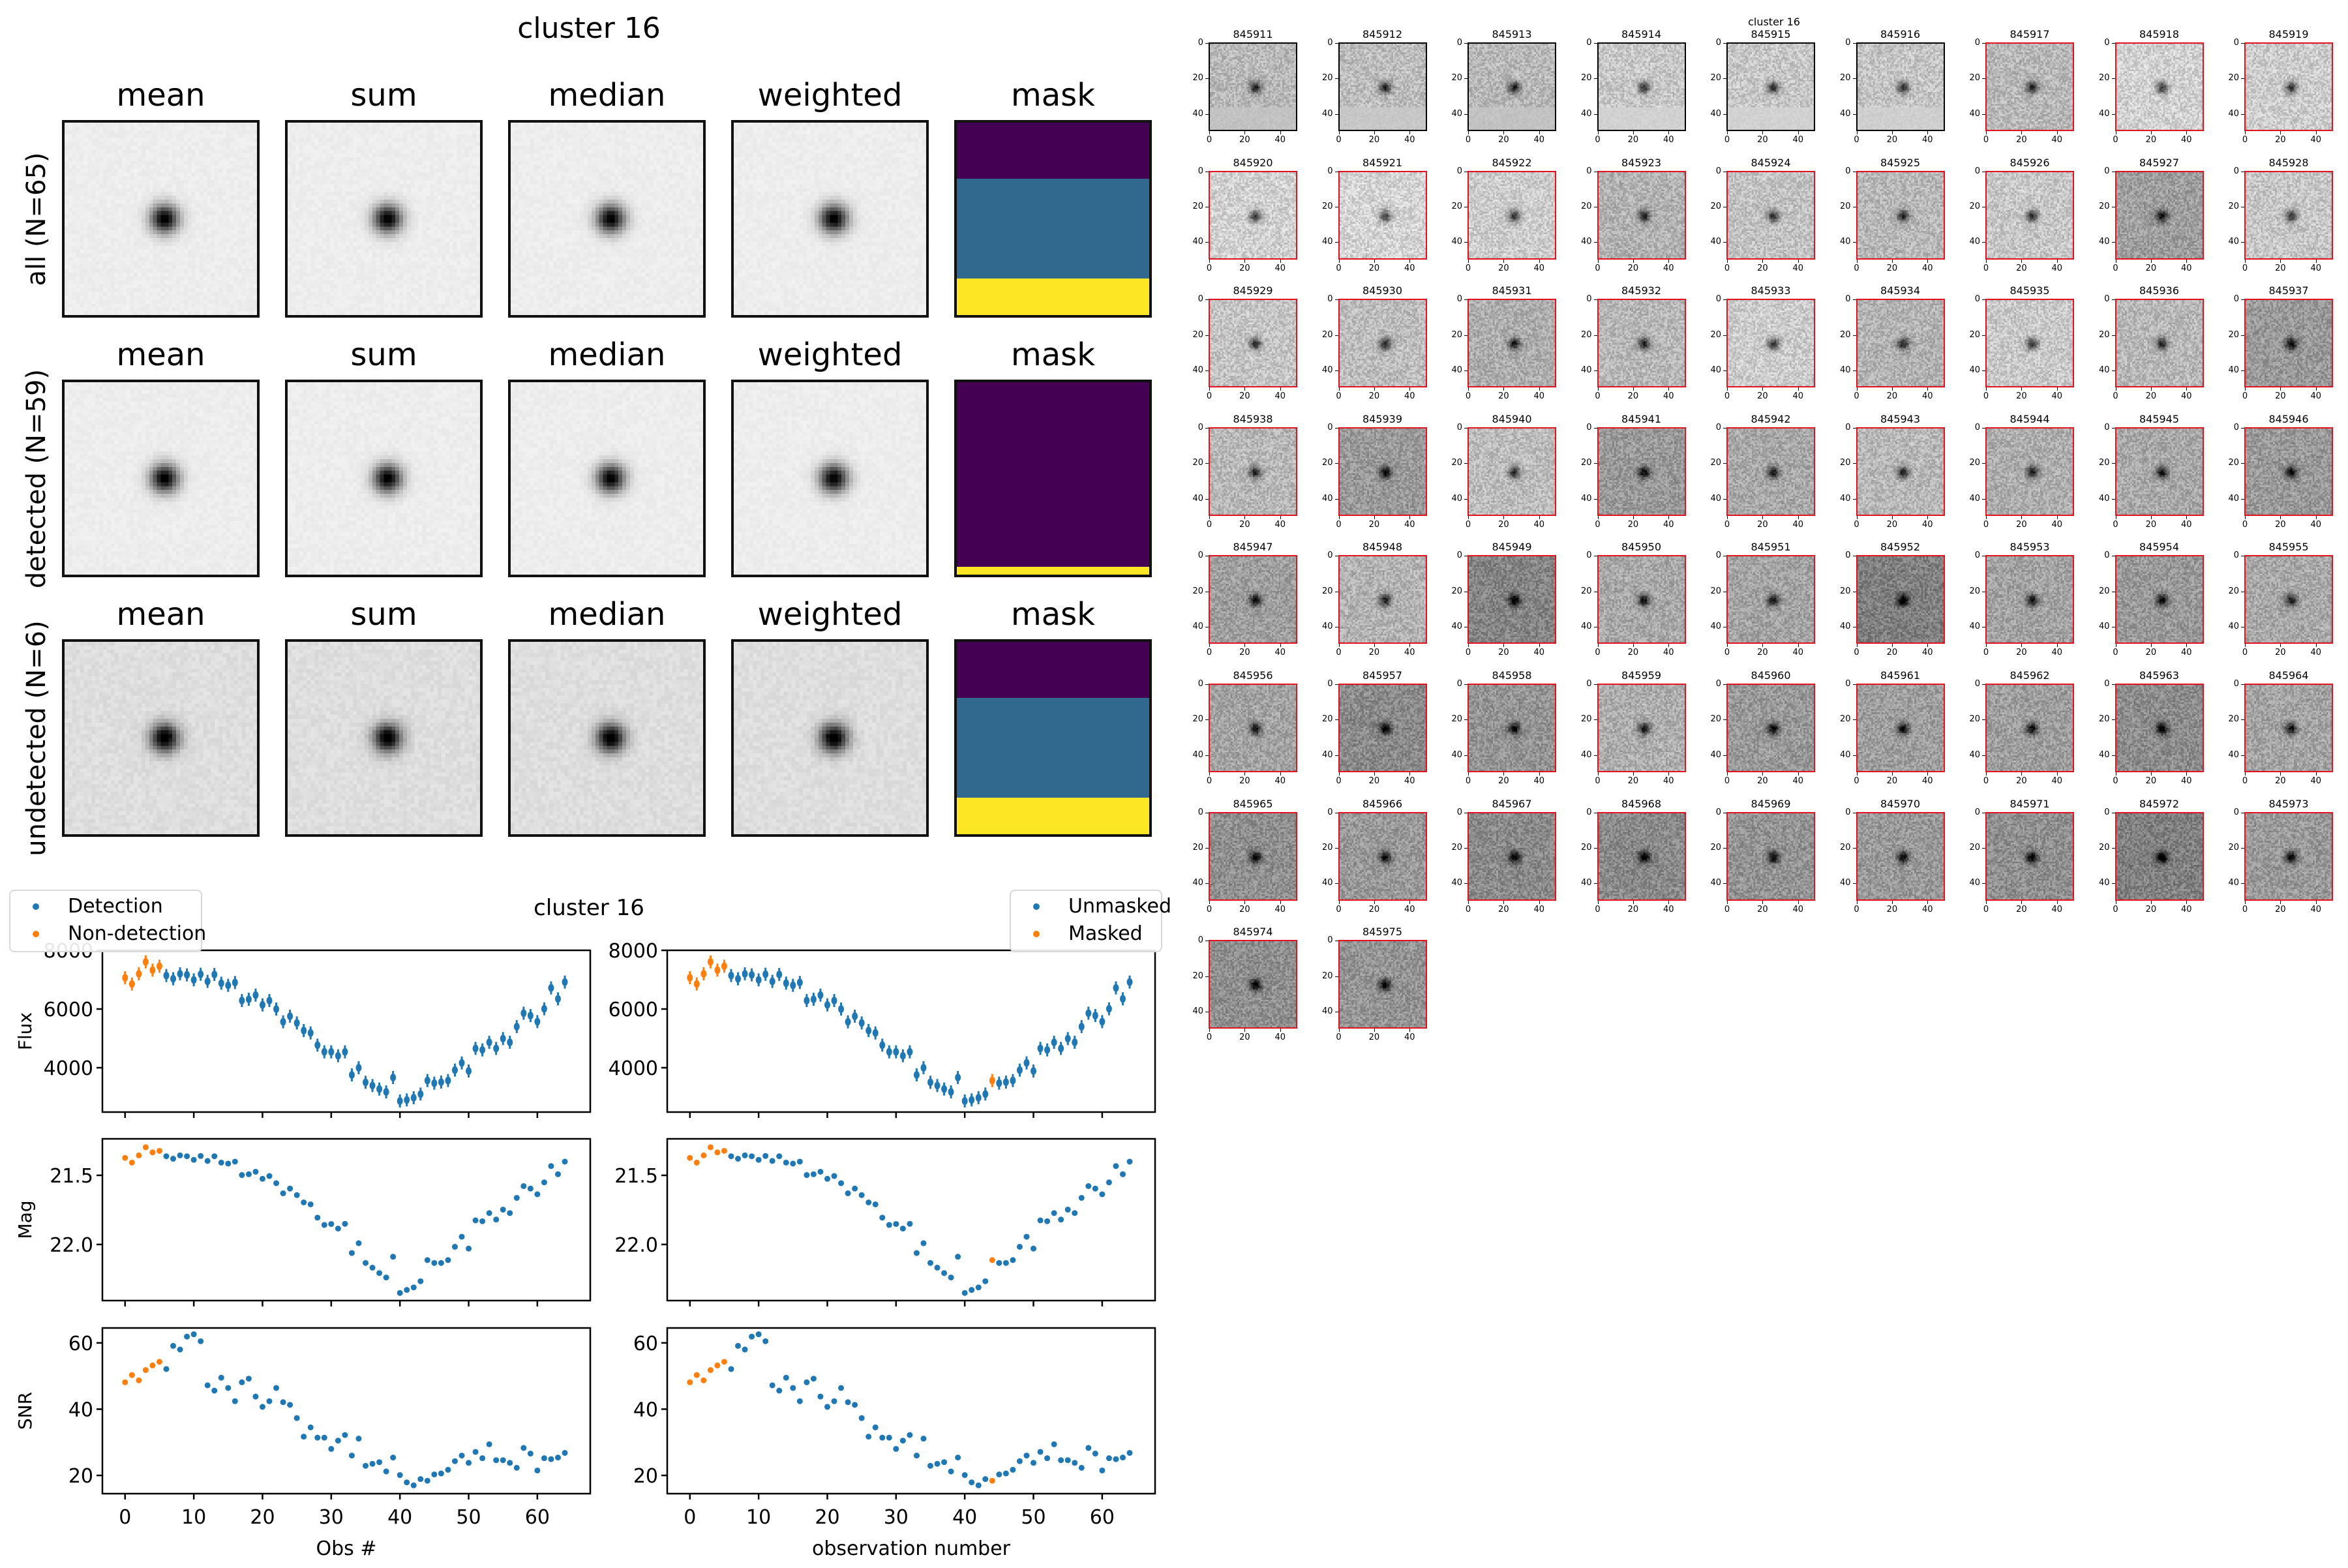 The width and height of the screenshot is (2348, 1568). Describe the element at coordinates (1798, 653) in the screenshot. I see `x-tick-label: 40` at that location.